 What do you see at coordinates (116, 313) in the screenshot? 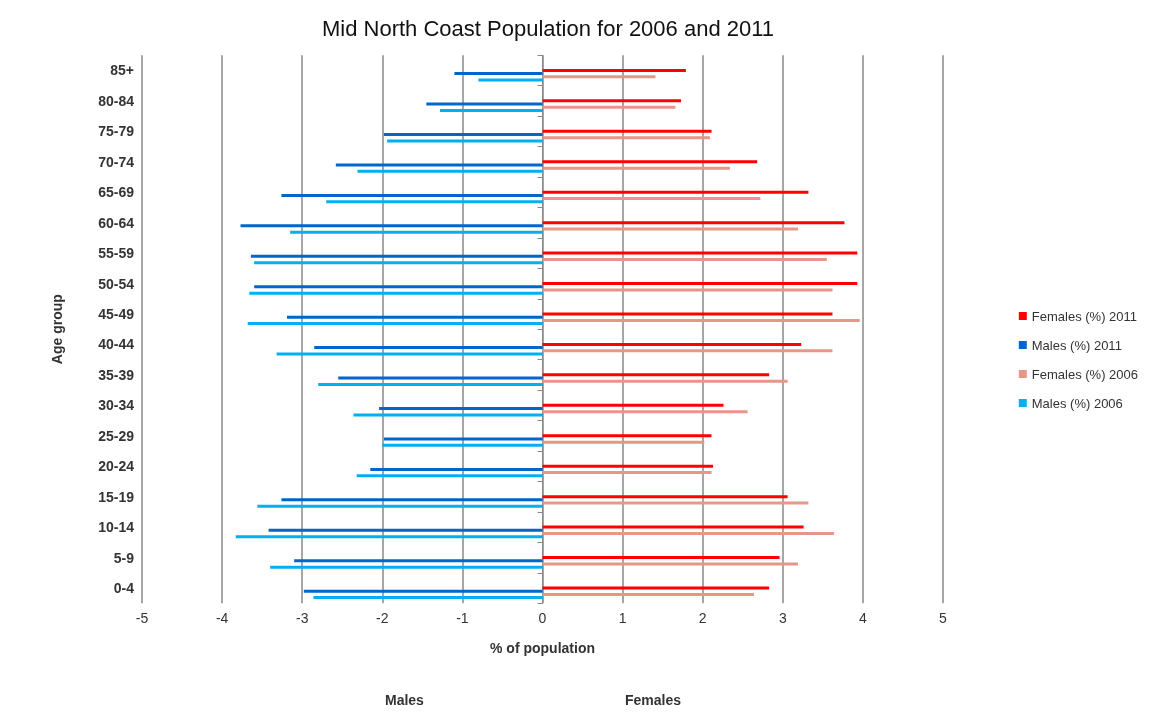
I see `y-tick-label: 45-49` at bounding box center [116, 313].